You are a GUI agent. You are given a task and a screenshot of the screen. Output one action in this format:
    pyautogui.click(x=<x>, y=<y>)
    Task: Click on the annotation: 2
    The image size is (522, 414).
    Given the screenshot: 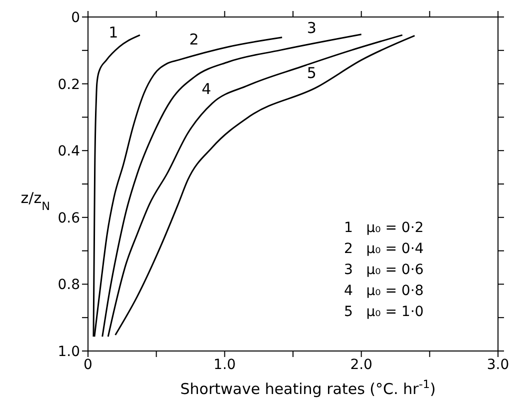 What is the action you would take?
    pyautogui.click(x=194, y=39)
    